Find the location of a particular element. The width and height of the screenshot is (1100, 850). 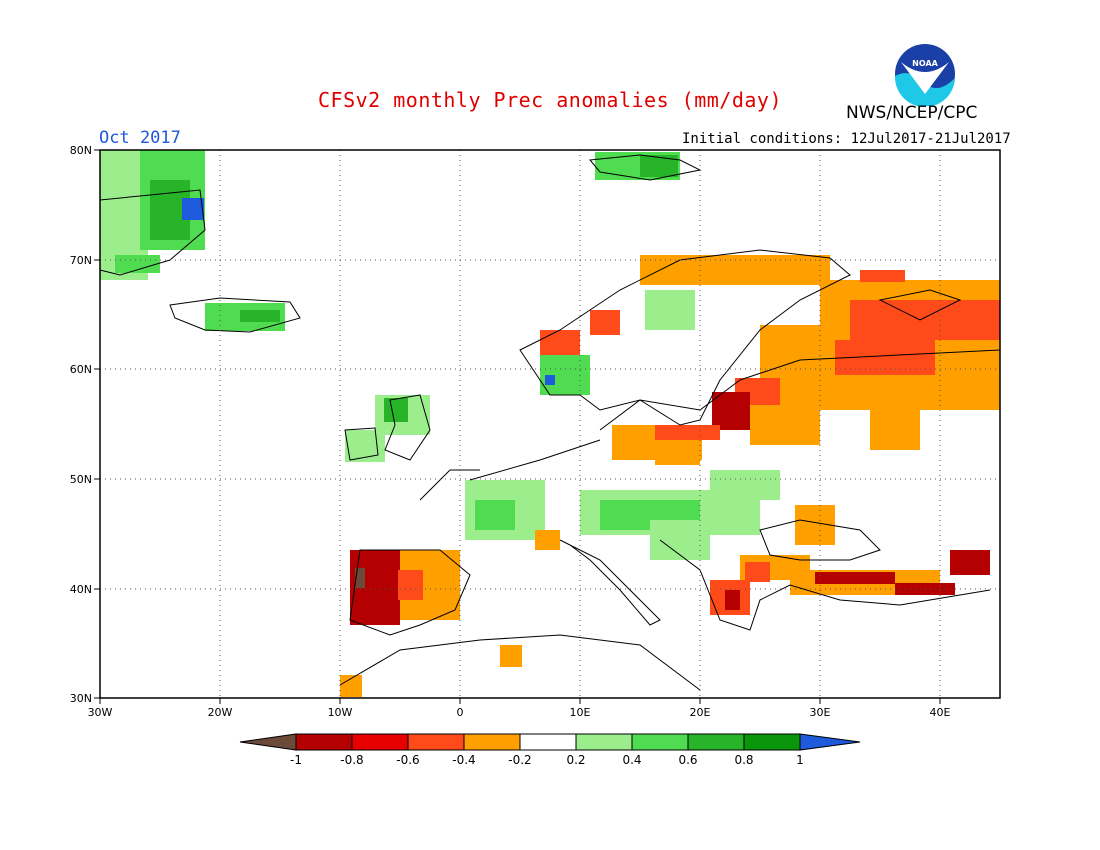

legend-tick-label: -0.8 is located at coordinates (351, 760).